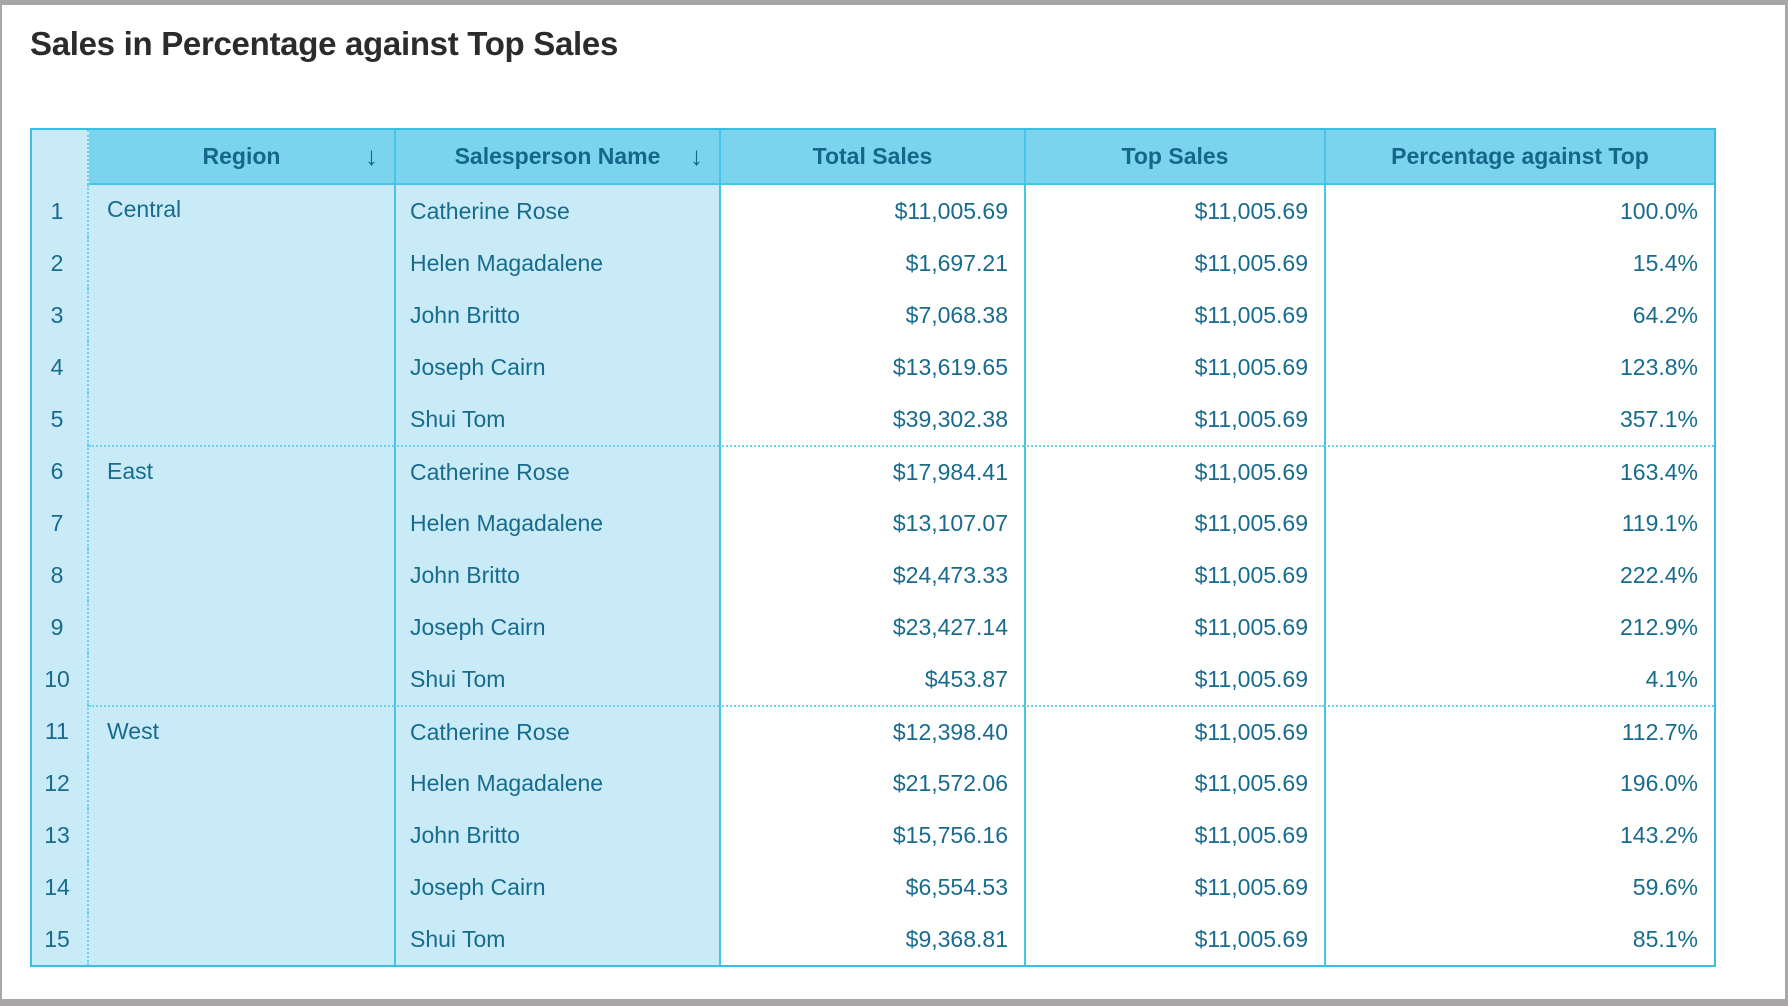 The image size is (1788, 1006). I want to click on table-row: 4 Joseph Cairn $13,619.65 $11,005.69 123.8%, so click(873, 367).